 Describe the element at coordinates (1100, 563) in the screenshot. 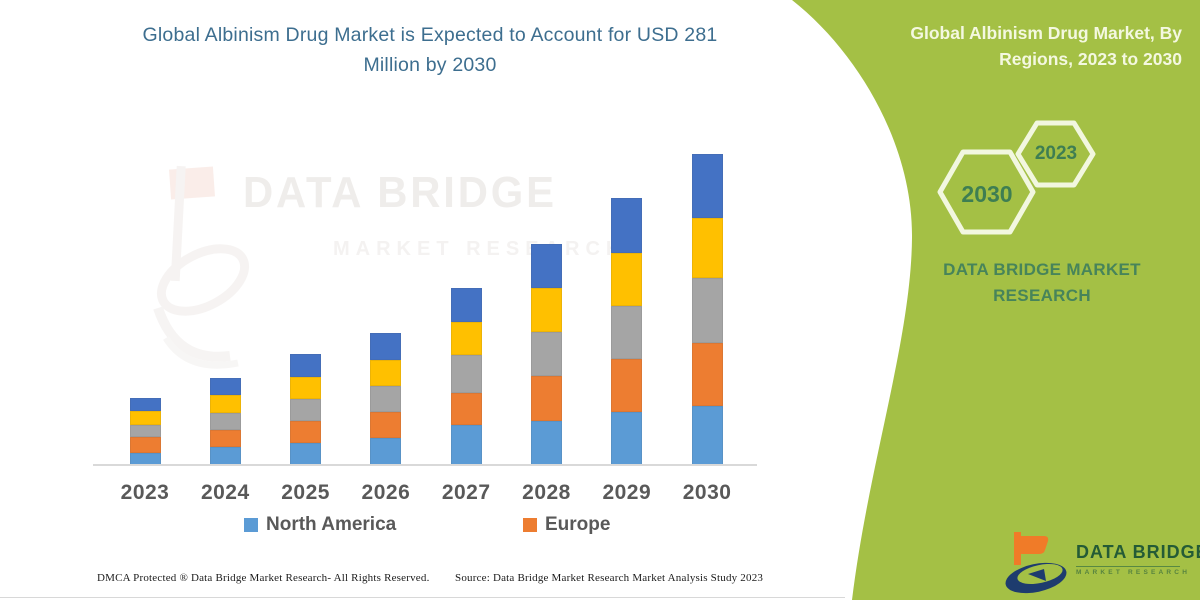

I see `databridge-logo: DATA BRIDGE MARKET RESEARCH` at that location.